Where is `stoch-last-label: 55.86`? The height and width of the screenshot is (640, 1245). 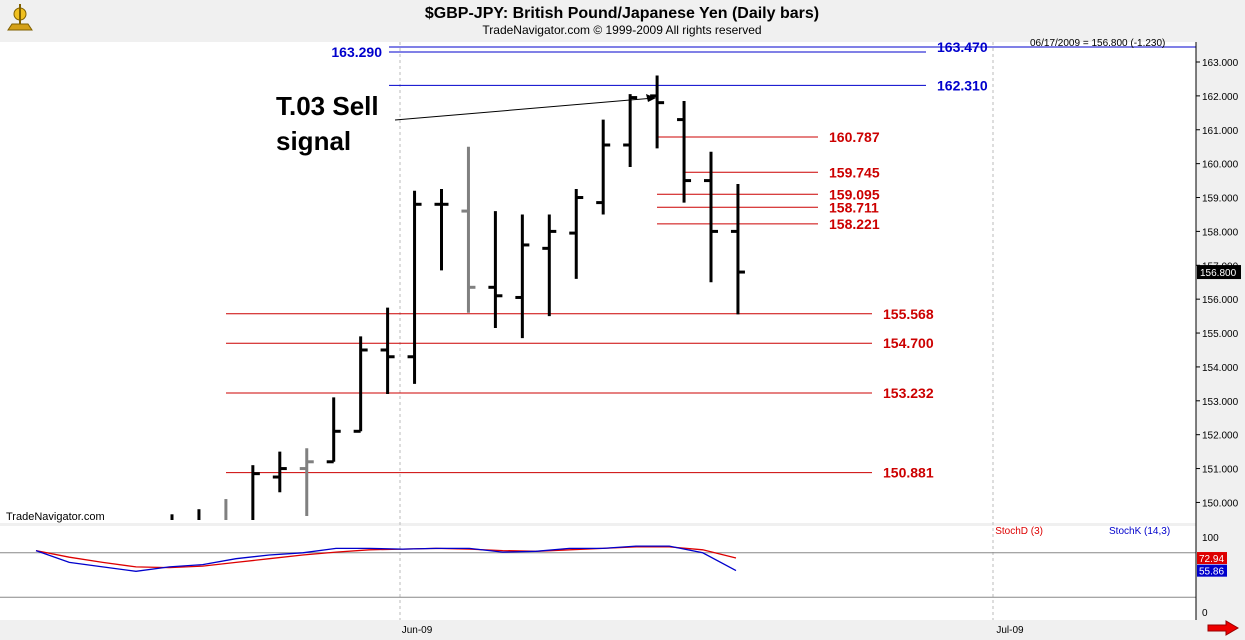
stoch-last-label: 55.86 is located at coordinates (1211, 572).